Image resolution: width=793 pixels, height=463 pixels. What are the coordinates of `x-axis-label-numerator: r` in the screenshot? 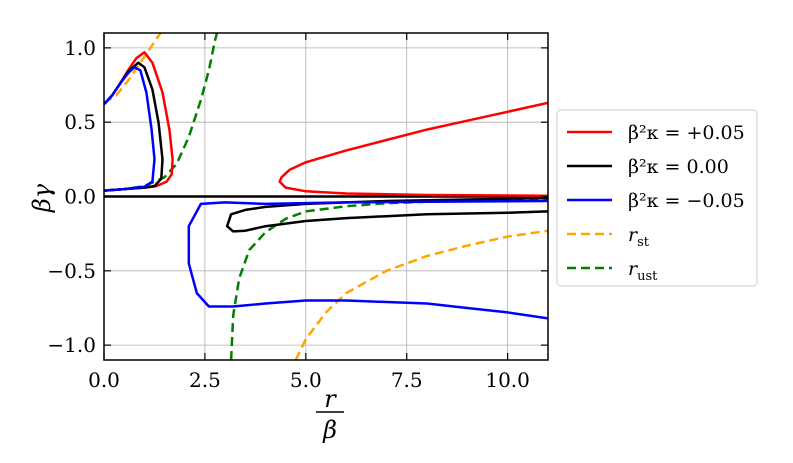 It's located at (330, 399).